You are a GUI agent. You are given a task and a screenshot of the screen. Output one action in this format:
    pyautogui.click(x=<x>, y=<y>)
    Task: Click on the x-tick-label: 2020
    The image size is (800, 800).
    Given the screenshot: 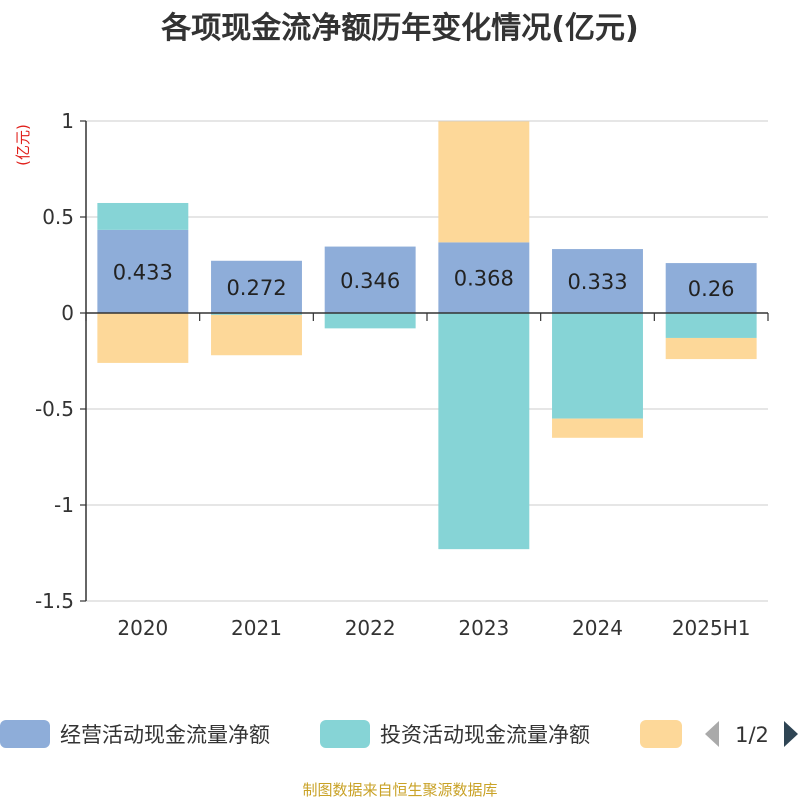 What is the action you would take?
    pyautogui.click(x=142, y=628)
    